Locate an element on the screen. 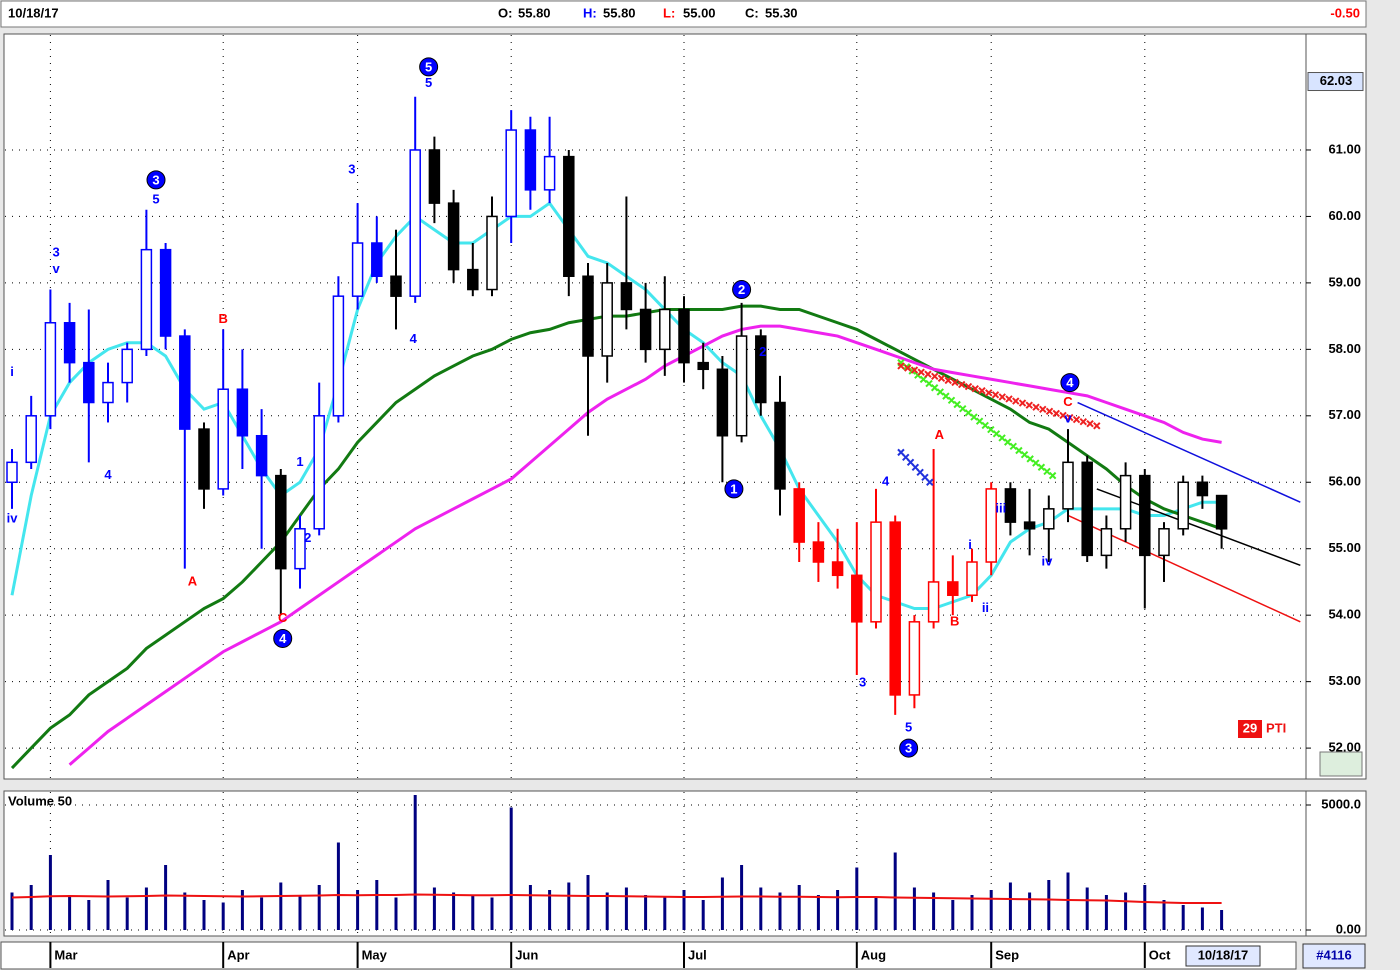 Image resolution: width=1400 pixels, height=970 pixels. y-tick-label: 59.00 is located at coordinates (1344, 281).